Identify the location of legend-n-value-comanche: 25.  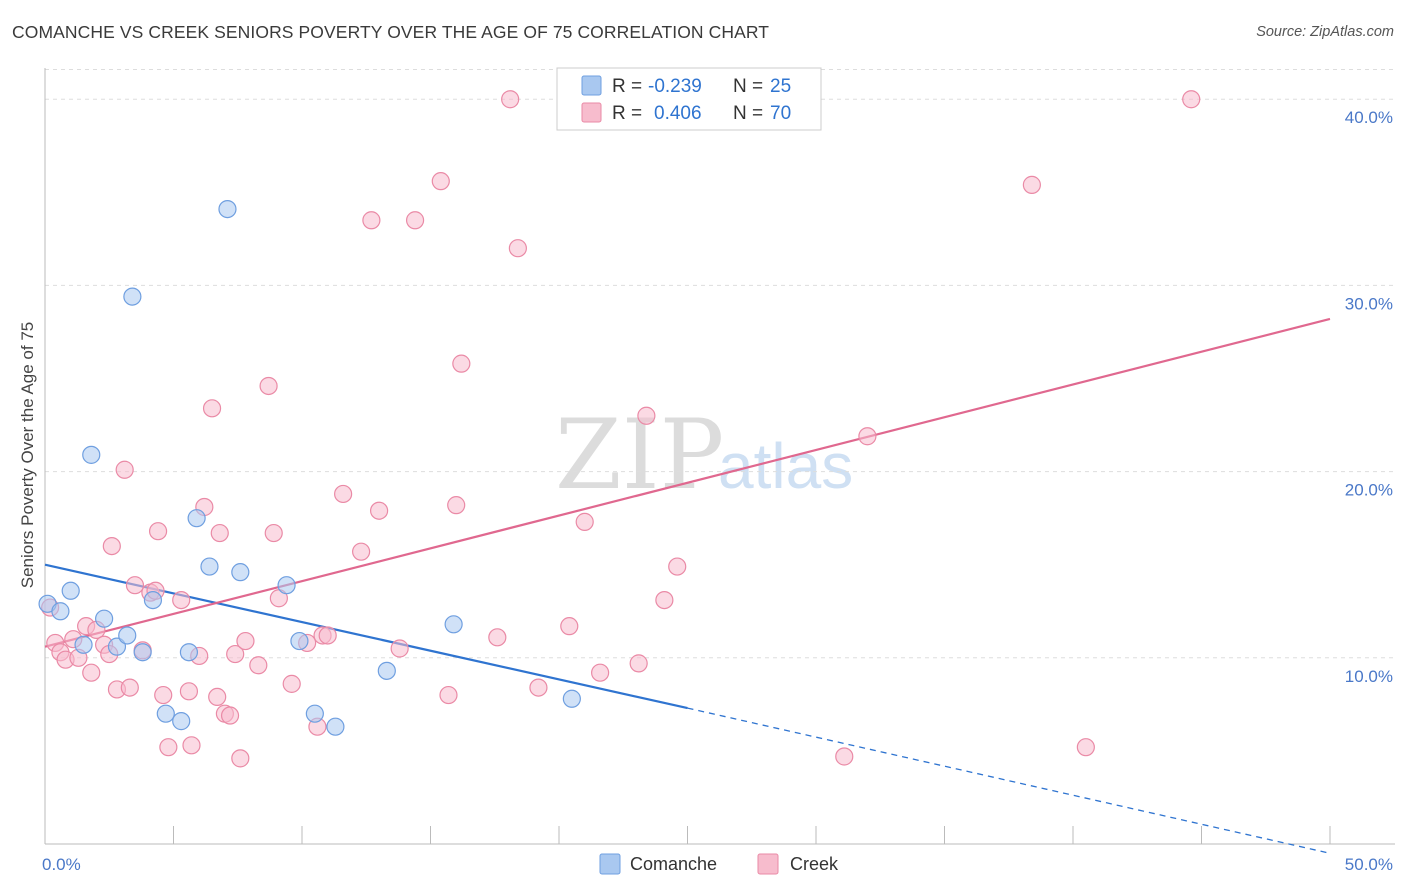
(780, 86).